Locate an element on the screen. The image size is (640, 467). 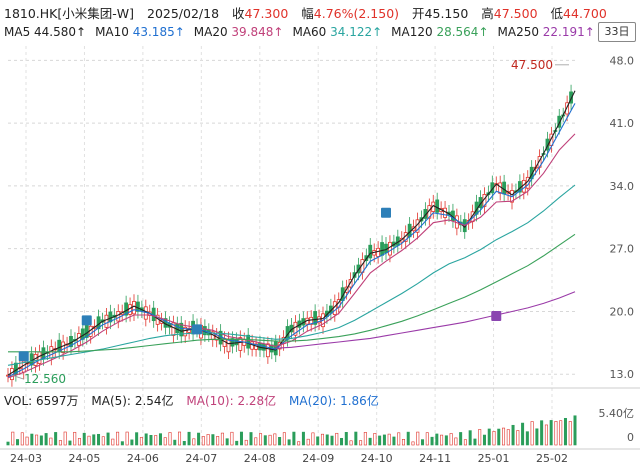
change-value: 4.76%(2.150) is located at coordinates (356, 13).